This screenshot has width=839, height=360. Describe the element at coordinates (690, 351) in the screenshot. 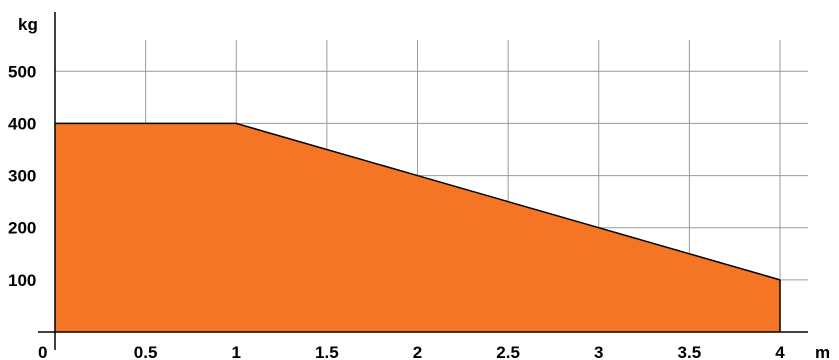

I see `x-tick-label: 3.5` at that location.